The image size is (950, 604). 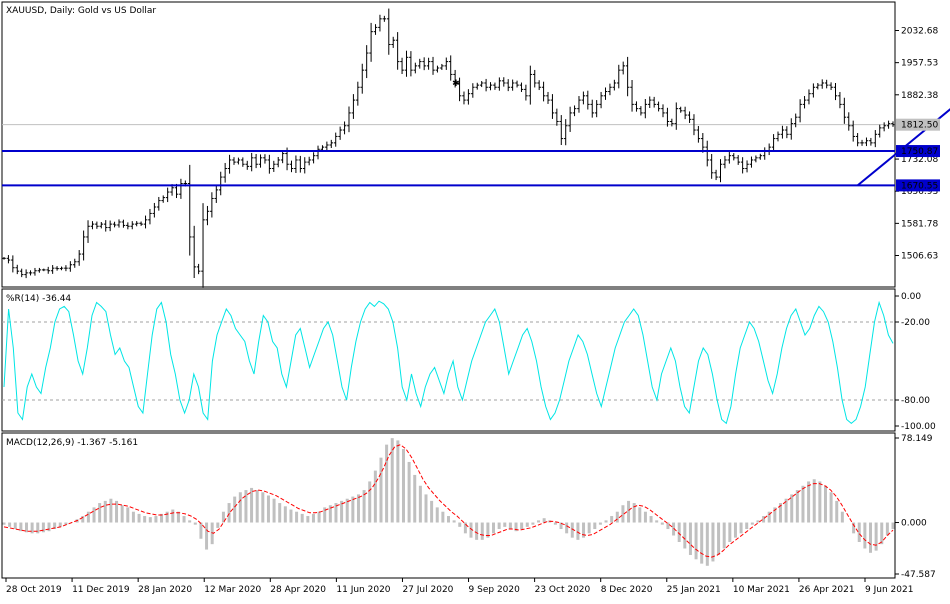 I want to click on date-tick-label: 9 Sep 2020, so click(x=495, y=590).